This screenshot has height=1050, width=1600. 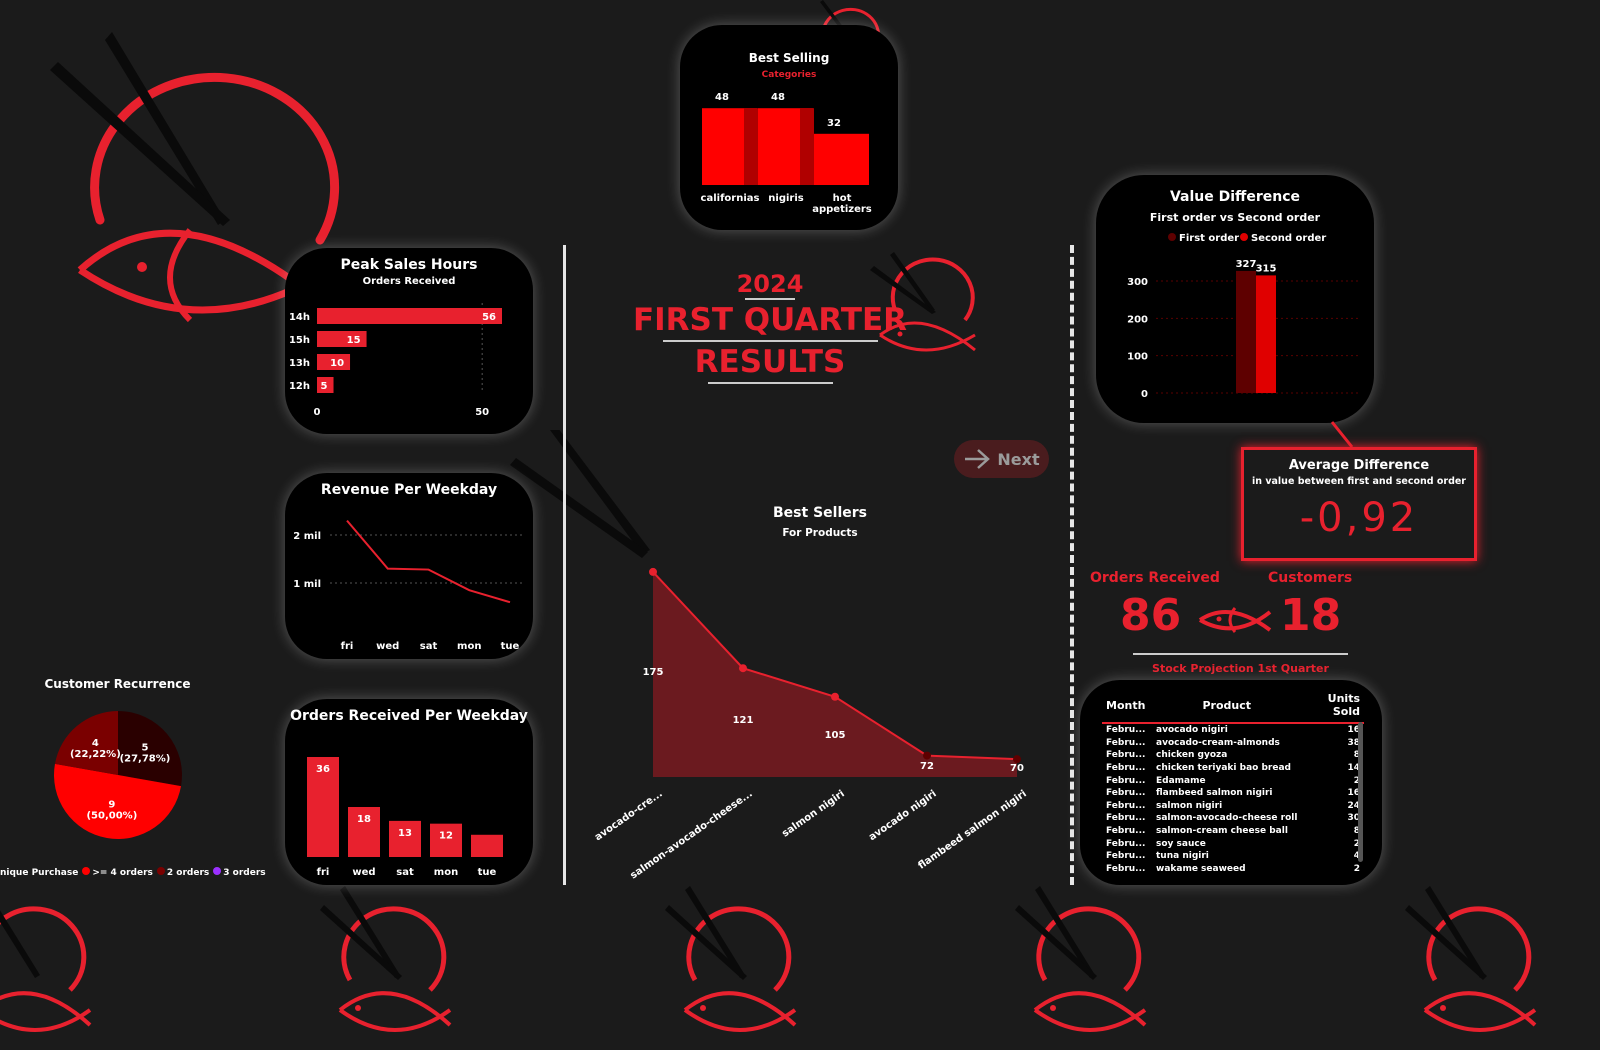 I want to click on orders-received-label: Orders Received, so click(x=1155, y=578).